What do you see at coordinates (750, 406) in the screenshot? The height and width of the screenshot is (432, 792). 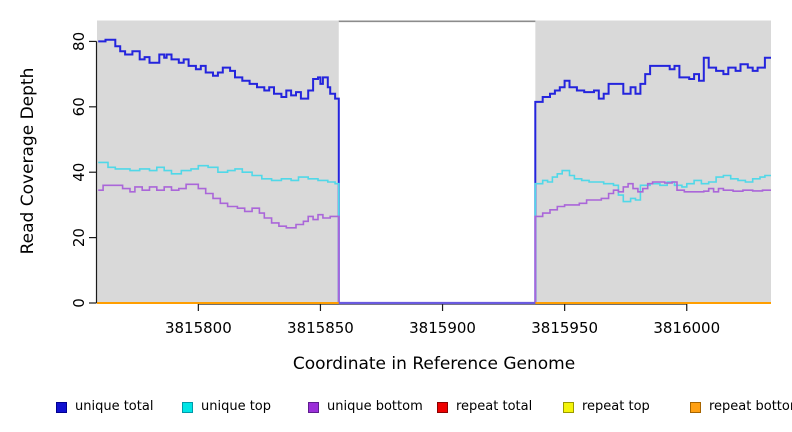 I see `legend-label: repeat bottom` at bounding box center [750, 406].